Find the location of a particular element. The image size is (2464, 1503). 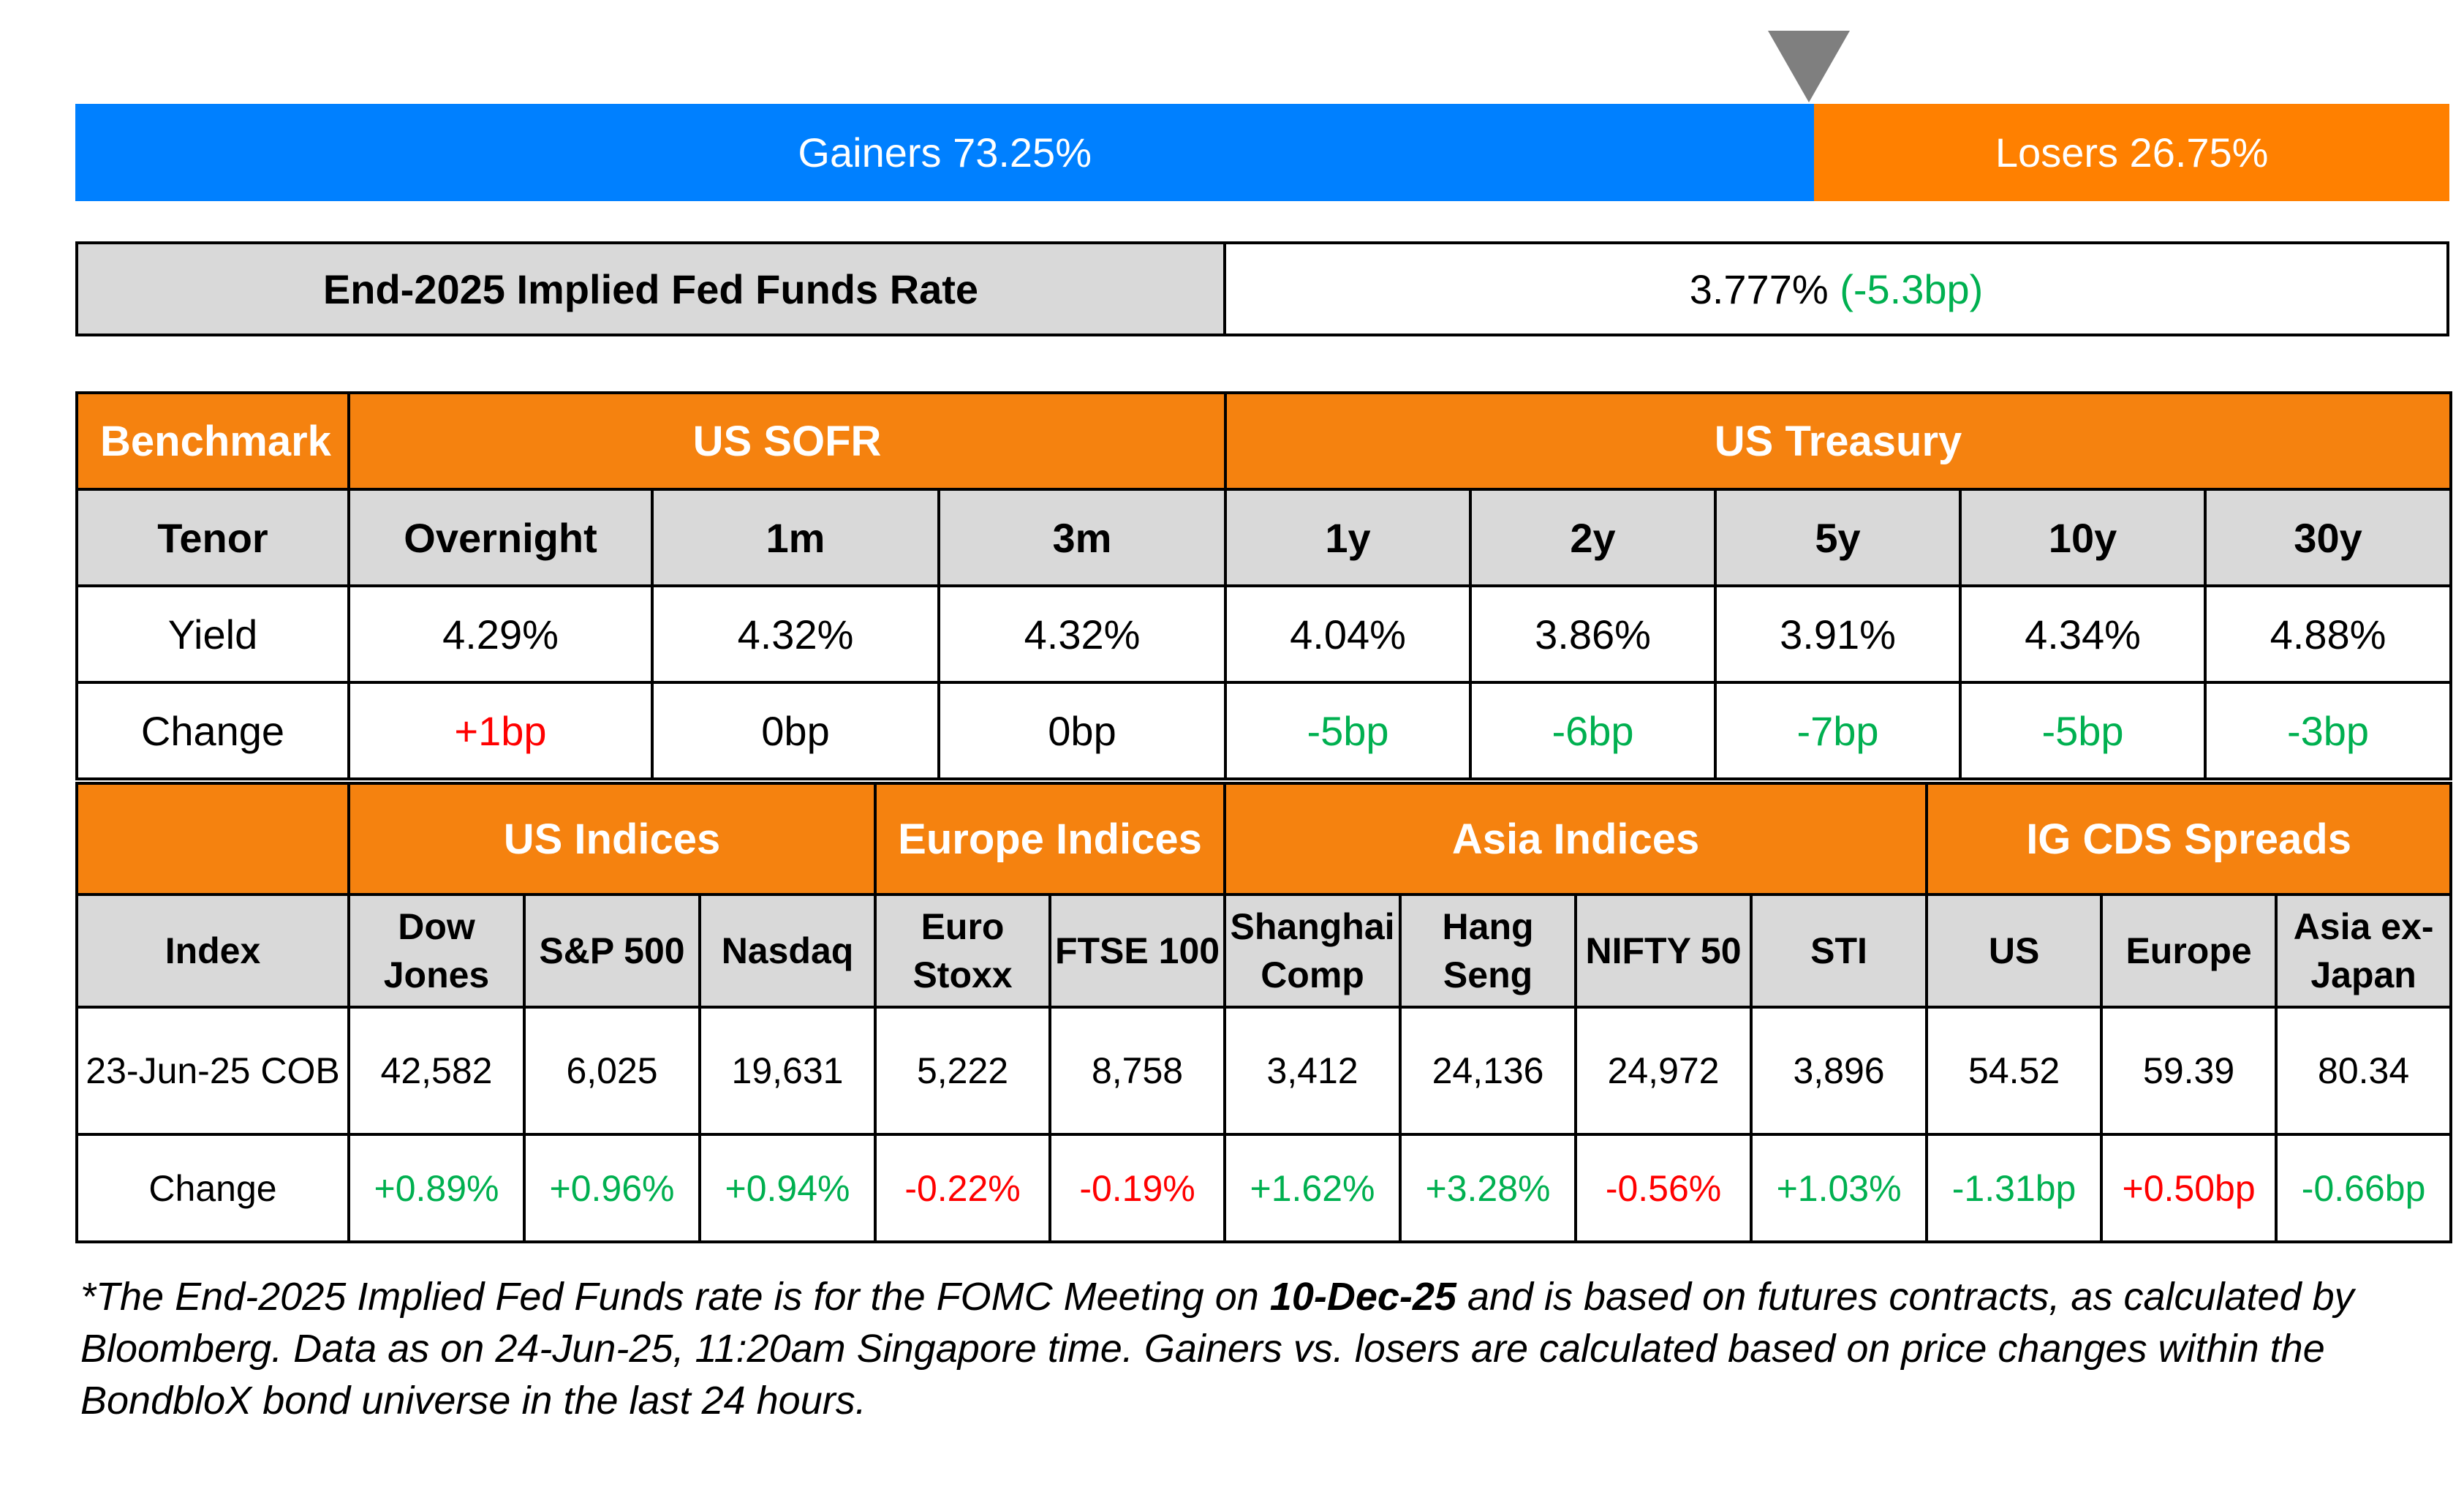

index-value: 24,972 is located at coordinates (1663, 1071).